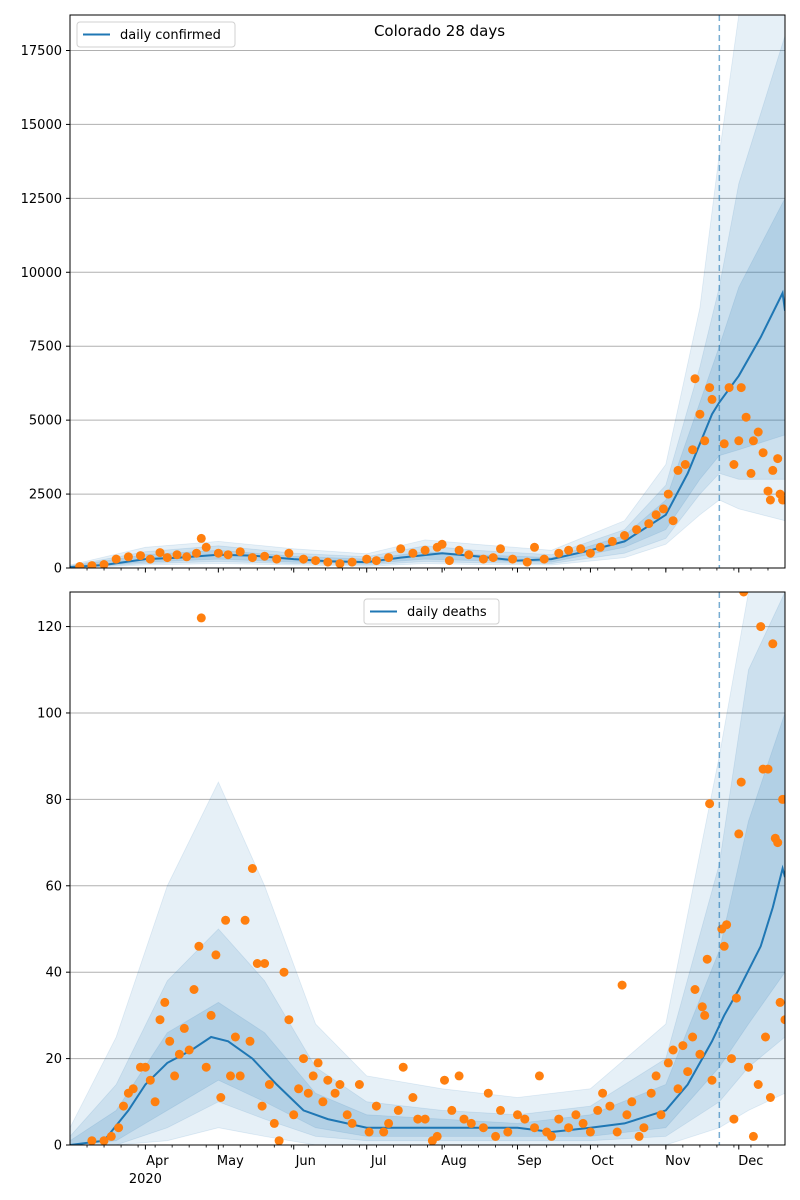 Image resolution: width=800 pixels, height=1200 pixels. Describe the element at coordinates (41, 199) in the screenshot. I see `ytick-label: 12500` at that location.